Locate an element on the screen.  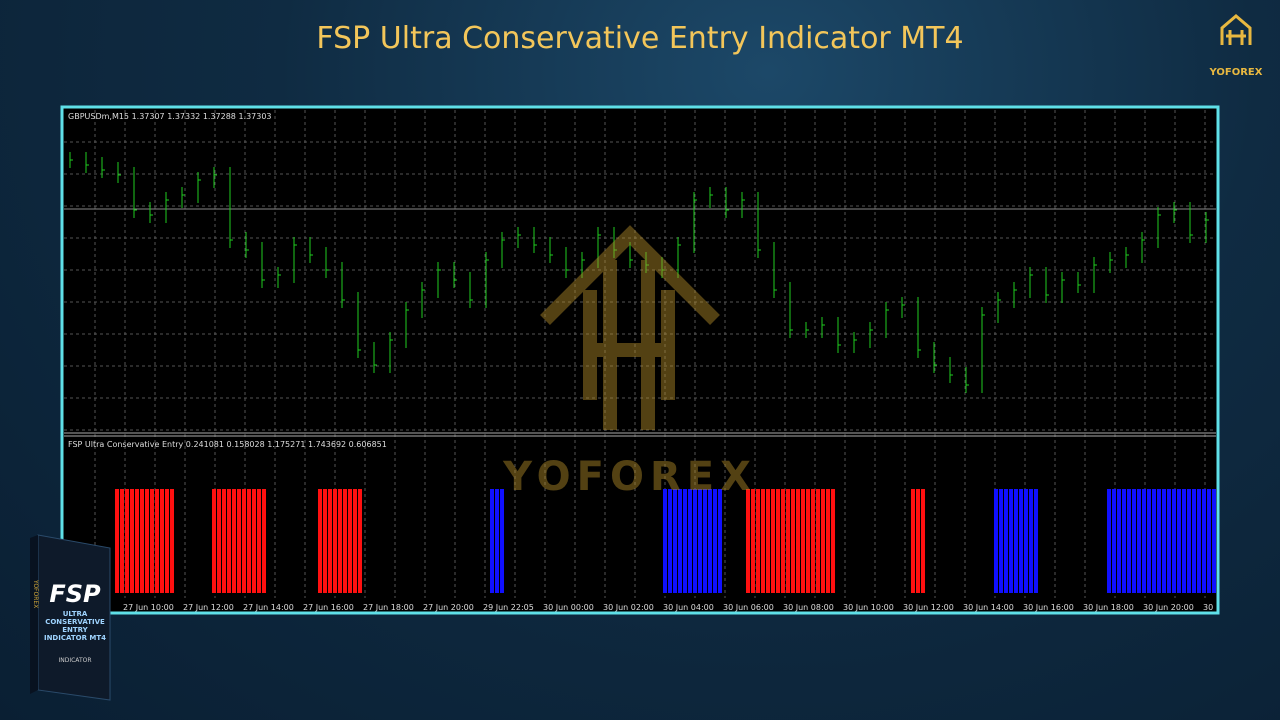
signal-histogram is located at coordinates (665, 541).